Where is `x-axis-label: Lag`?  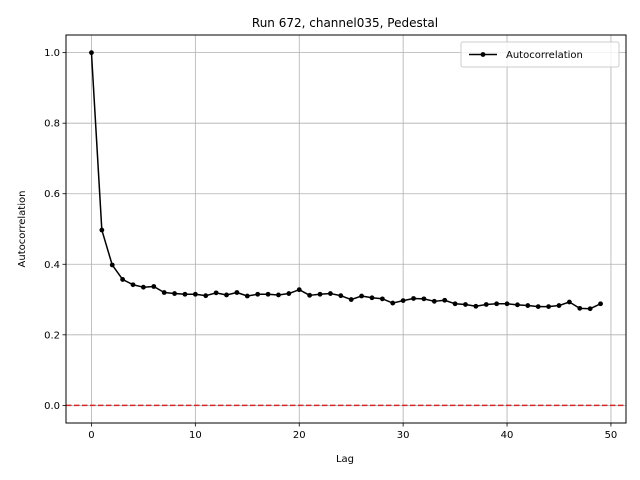 x-axis-label: Lag is located at coordinates (345, 459).